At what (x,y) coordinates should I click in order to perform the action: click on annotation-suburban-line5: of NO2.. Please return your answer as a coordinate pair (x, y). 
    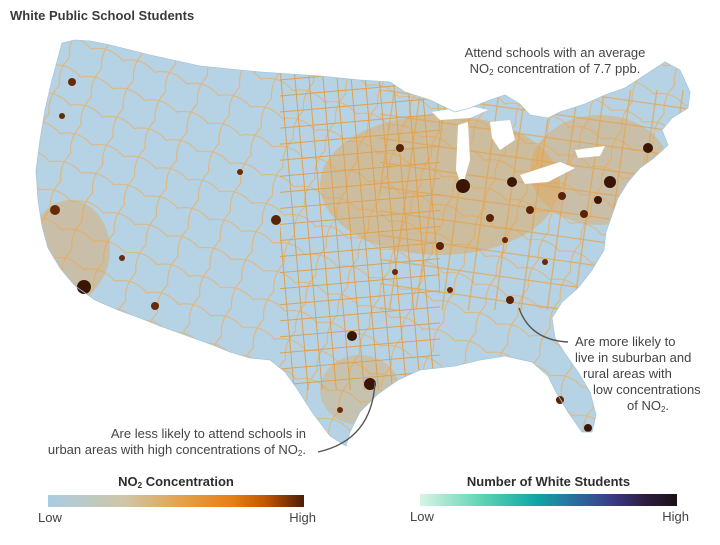
    Looking at the image, I should click on (648, 406).